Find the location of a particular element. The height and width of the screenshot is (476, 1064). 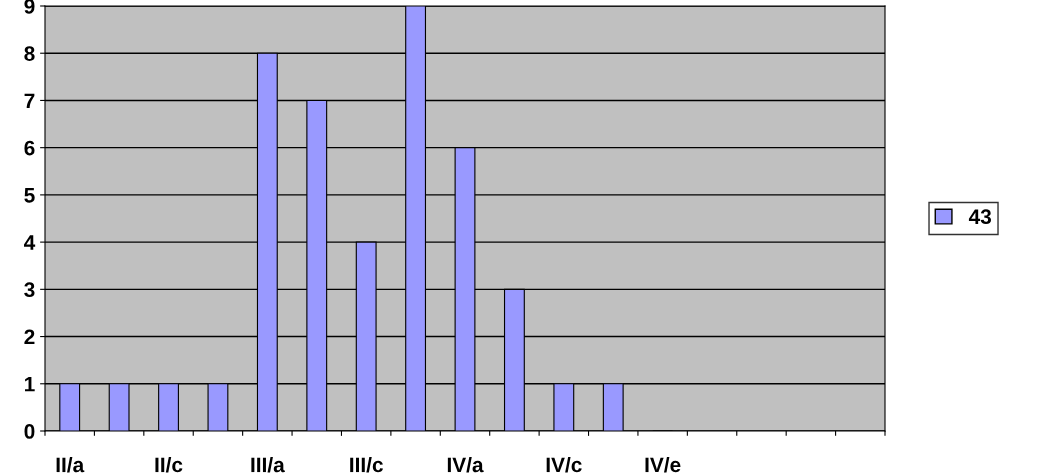

x-tick-label: IV/e is located at coordinates (663, 464).